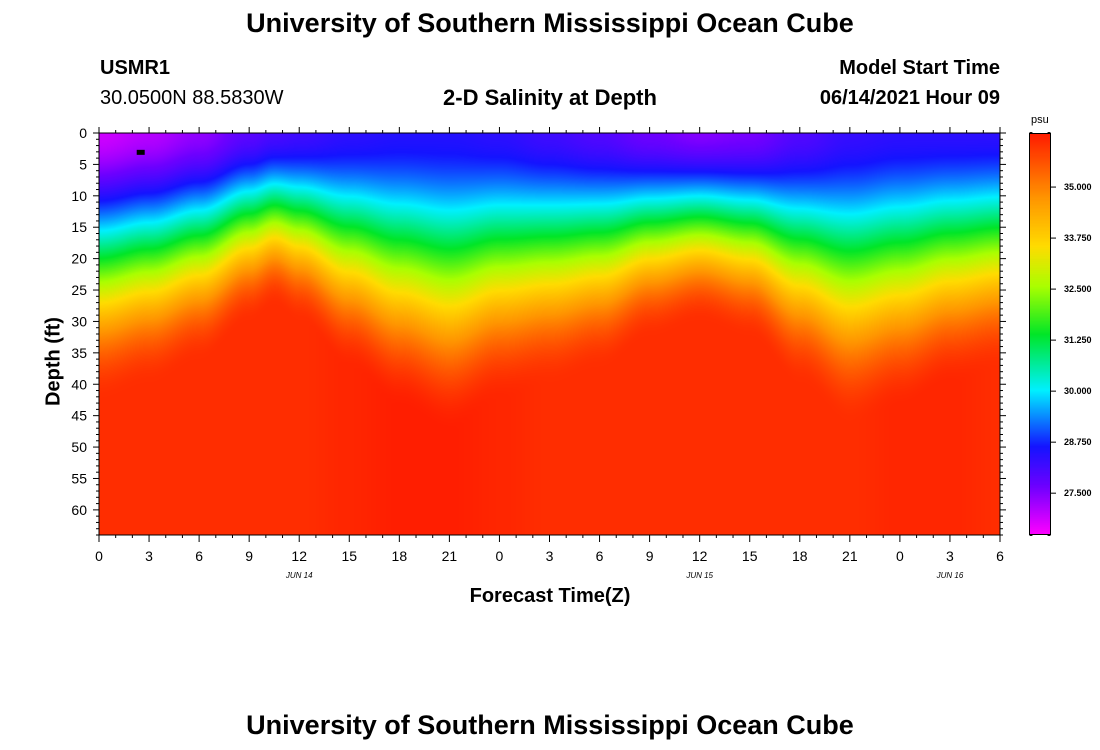  Describe the element at coordinates (699, 575) in the screenshot. I see `day-label: JUN 15` at that location.